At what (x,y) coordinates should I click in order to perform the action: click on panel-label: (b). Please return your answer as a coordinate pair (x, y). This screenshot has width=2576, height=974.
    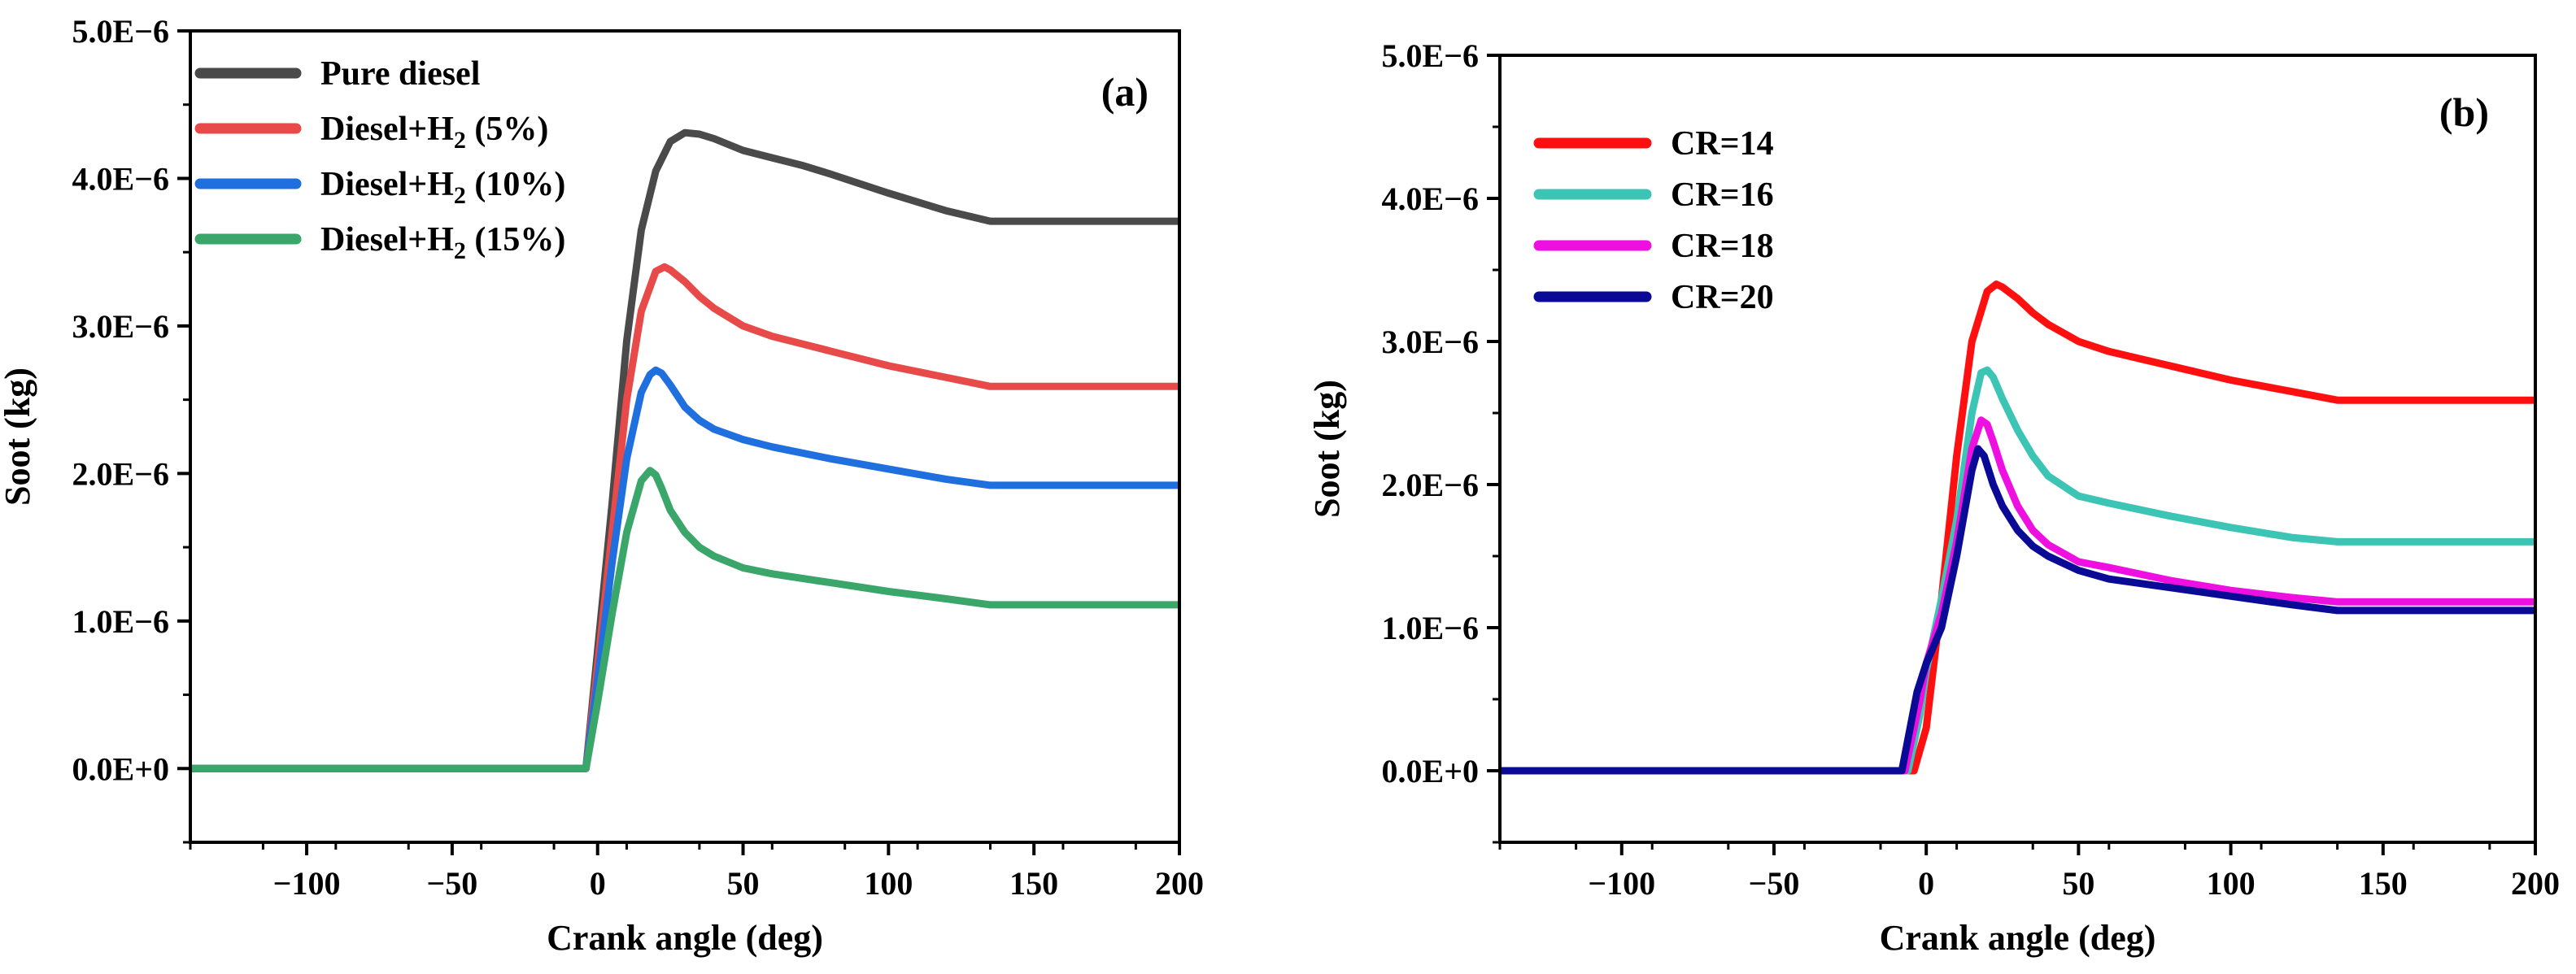
    Looking at the image, I should click on (2464, 112).